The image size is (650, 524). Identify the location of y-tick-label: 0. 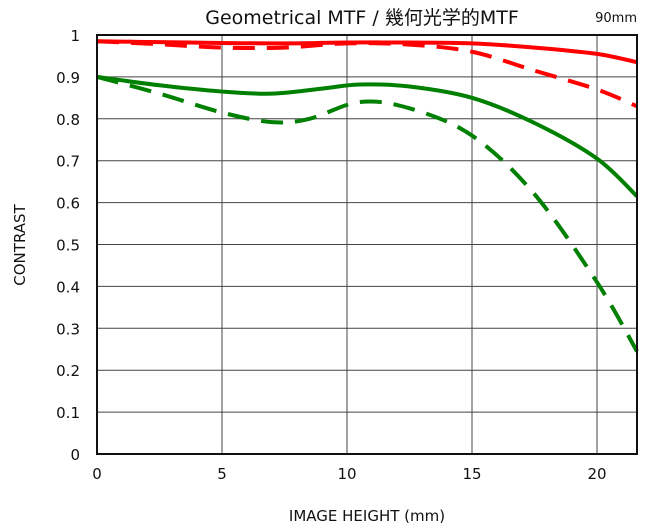
(75, 455).